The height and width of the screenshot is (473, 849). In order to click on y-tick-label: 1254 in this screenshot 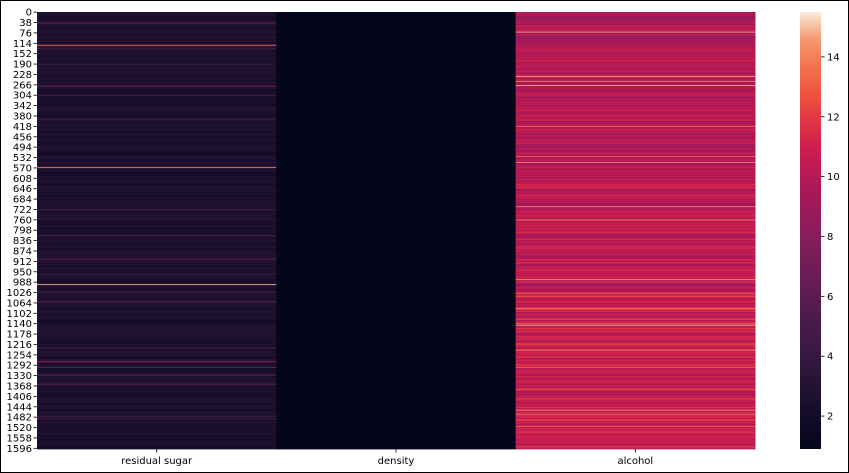, I will do `click(19, 355)`.